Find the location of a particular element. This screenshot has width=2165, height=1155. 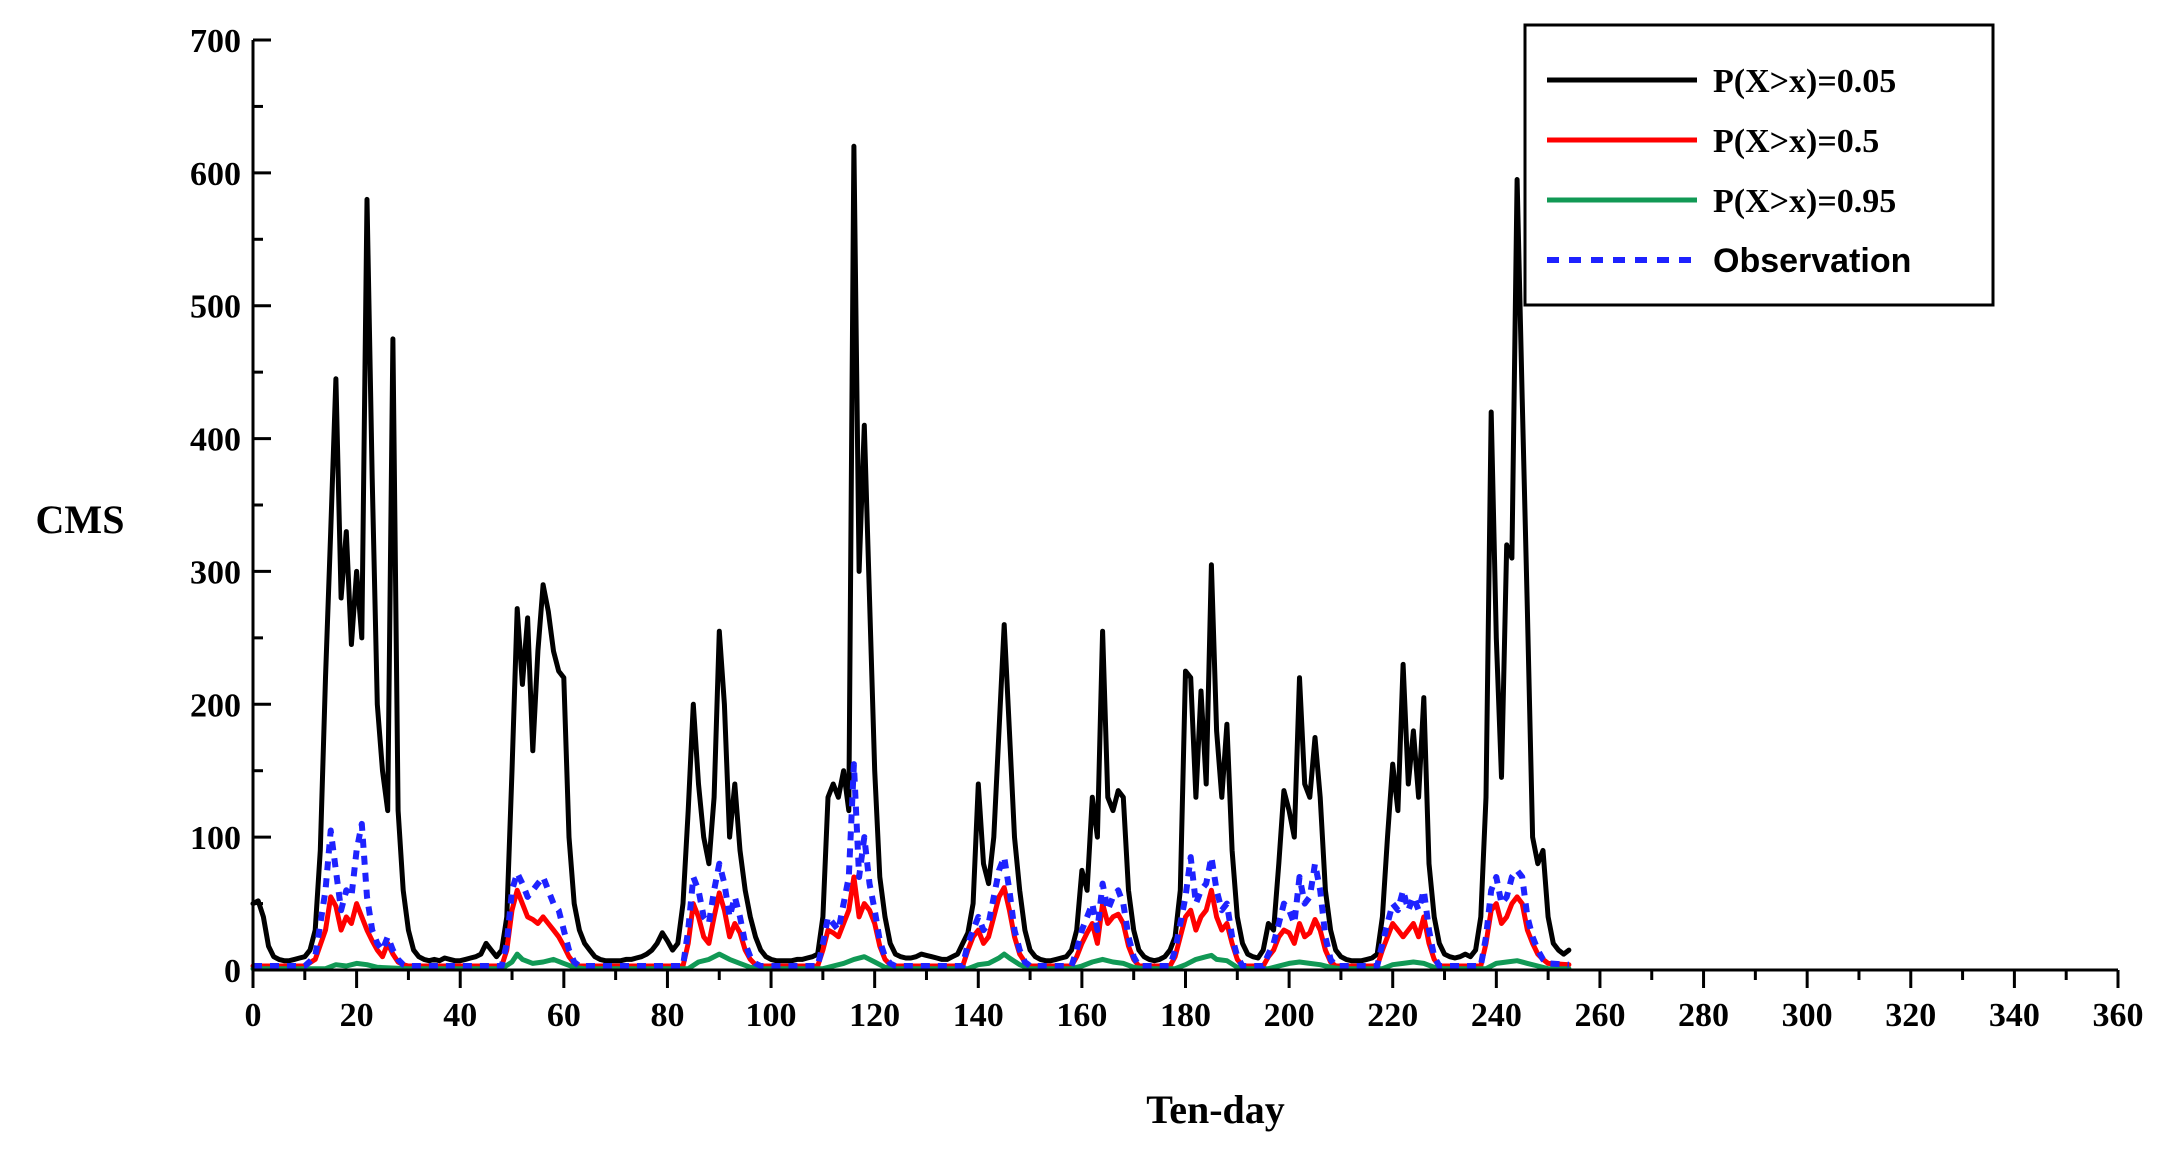

x-tick-label: 360 is located at coordinates (2118, 1015).